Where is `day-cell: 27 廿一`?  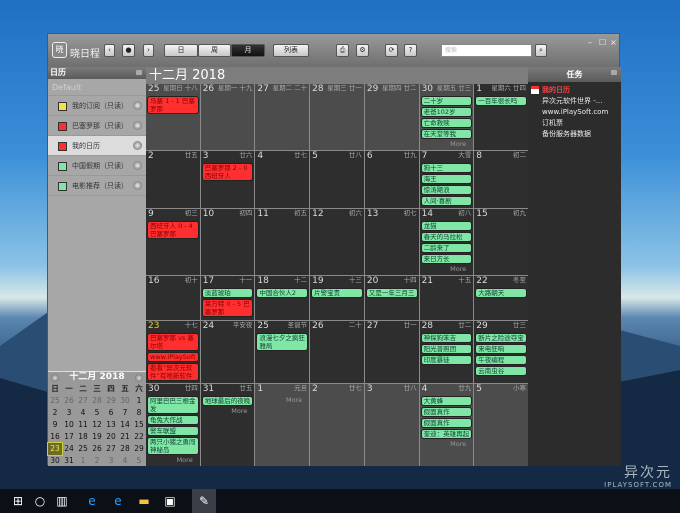
day-cell: 27 廿一 is located at coordinates (391, 352).